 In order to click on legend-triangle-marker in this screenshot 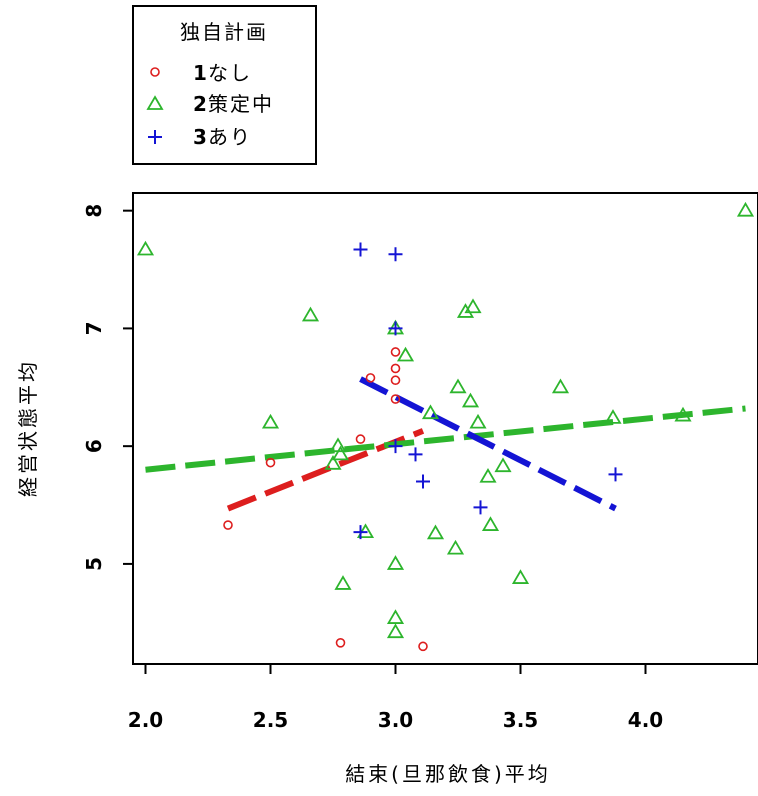, I will do `click(155, 102)`.